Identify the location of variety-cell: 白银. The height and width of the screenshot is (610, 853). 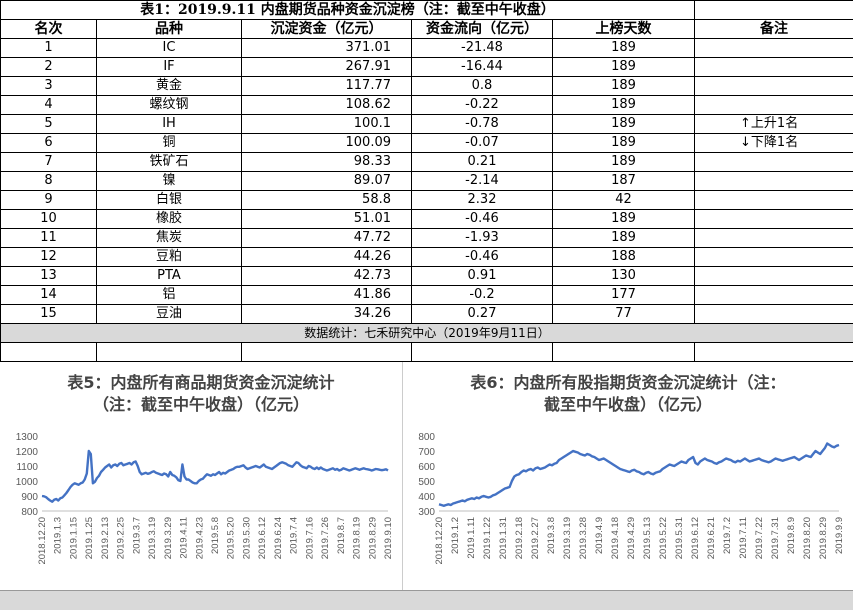
(169, 200).